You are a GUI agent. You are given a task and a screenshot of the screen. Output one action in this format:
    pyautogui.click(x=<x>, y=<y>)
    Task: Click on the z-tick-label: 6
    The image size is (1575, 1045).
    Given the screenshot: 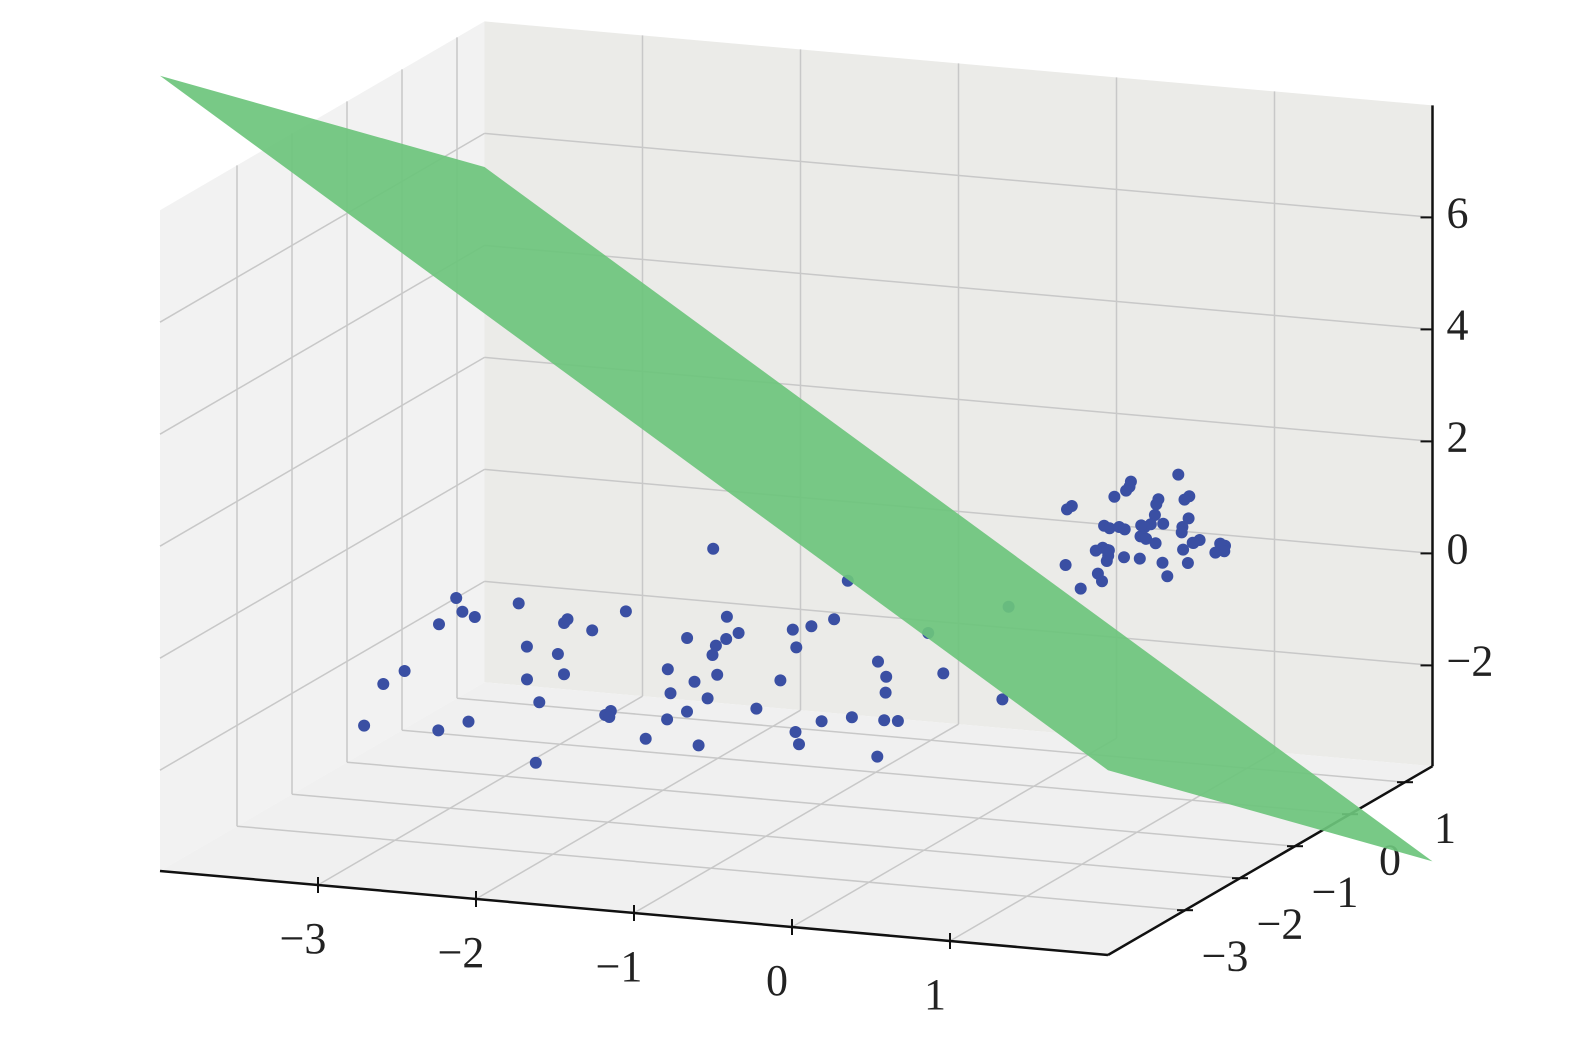 What is the action you would take?
    pyautogui.click(x=1458, y=212)
    